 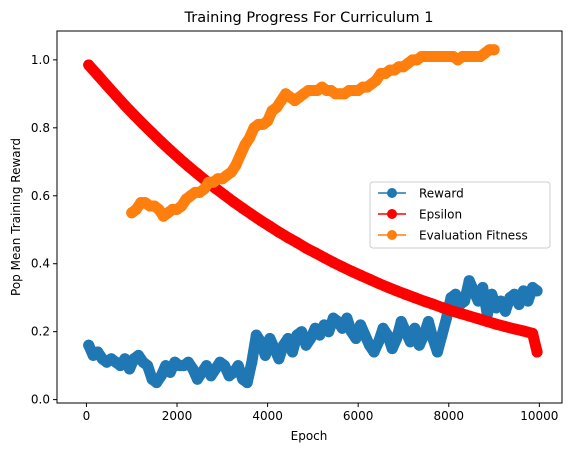 I want to click on legend: Reward Epsilon Evaluation Fitness, so click(x=460, y=215).